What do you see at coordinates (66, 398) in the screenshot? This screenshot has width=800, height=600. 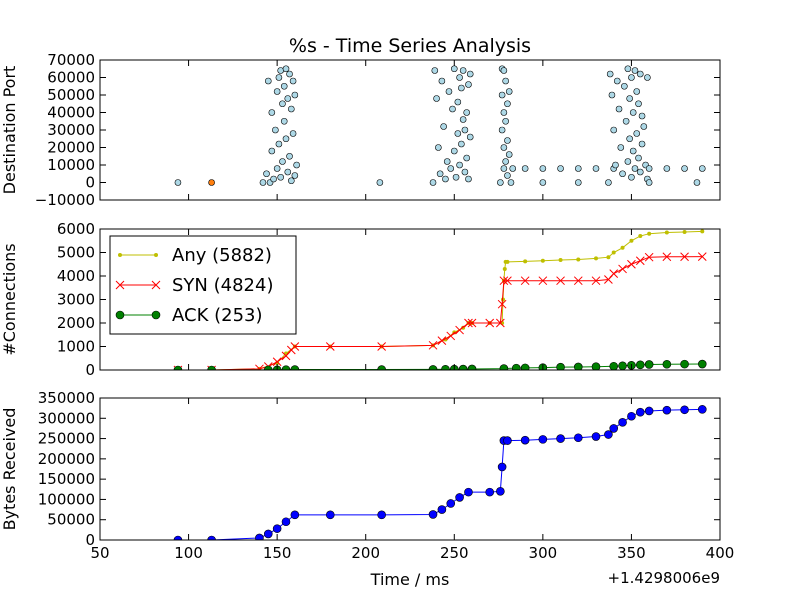 I see `y-tick-label: 350000` at bounding box center [66, 398].